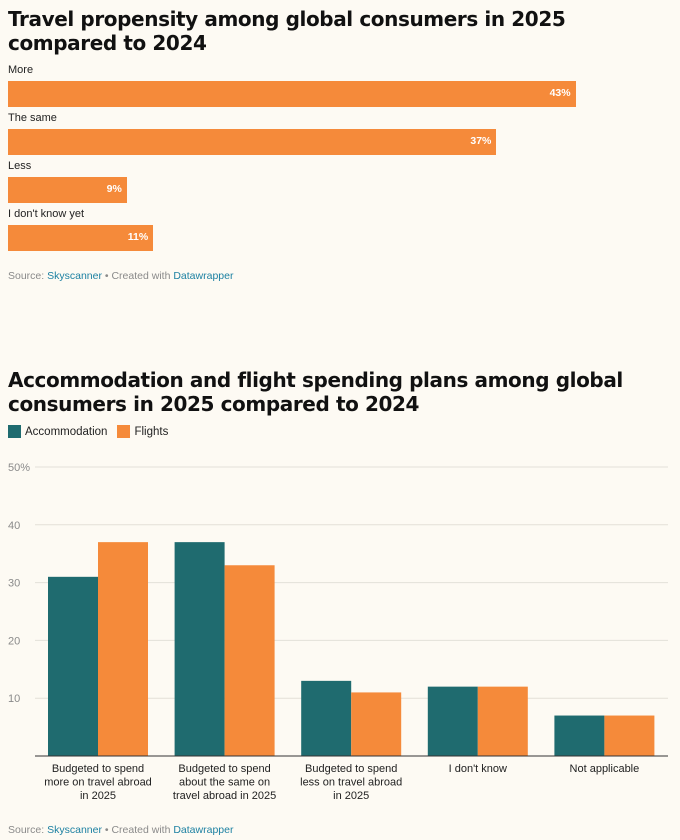 This screenshot has width=680, height=840. I want to click on chart2-legend: Accommodation Flights, so click(93, 433).